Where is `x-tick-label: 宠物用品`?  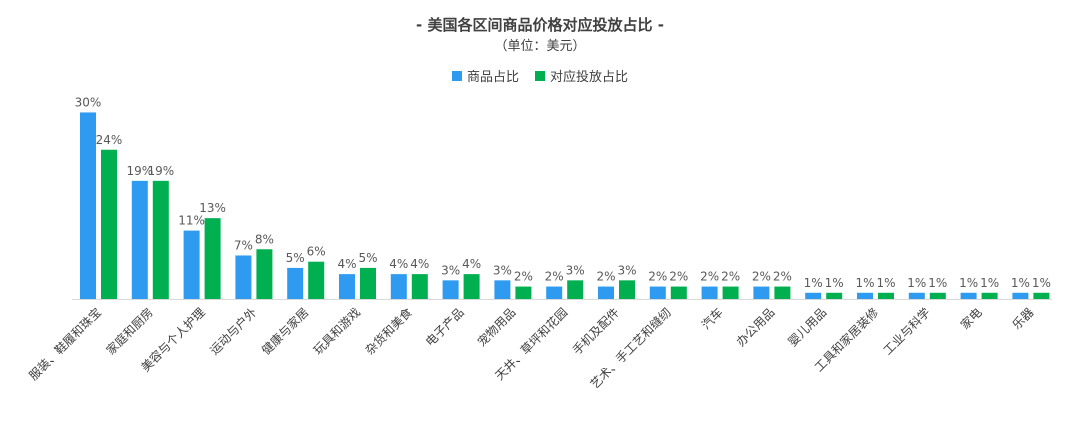
x-tick-label: 宠物用品 is located at coordinates (496, 327).